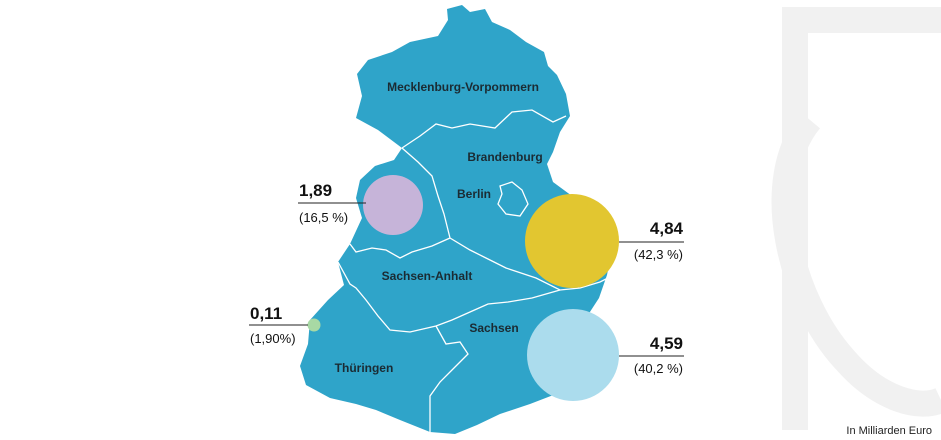 The image size is (941, 440). I want to click on label-berlin: Berlin, so click(474, 194).